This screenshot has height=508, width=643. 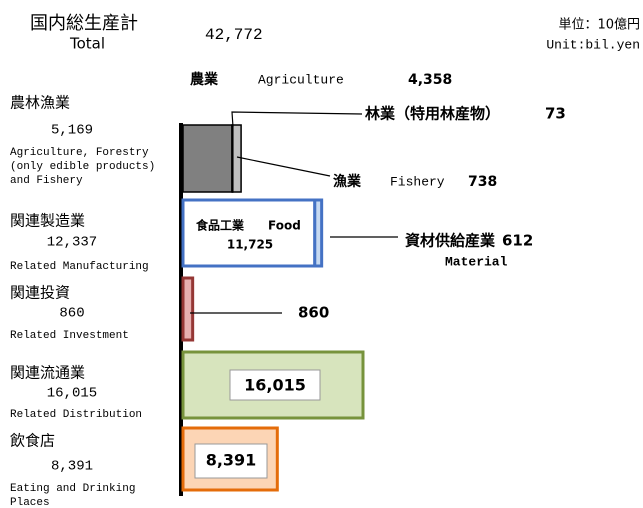 What do you see at coordinates (47, 221) in the screenshot?
I see `category-name: 関連製造業` at bounding box center [47, 221].